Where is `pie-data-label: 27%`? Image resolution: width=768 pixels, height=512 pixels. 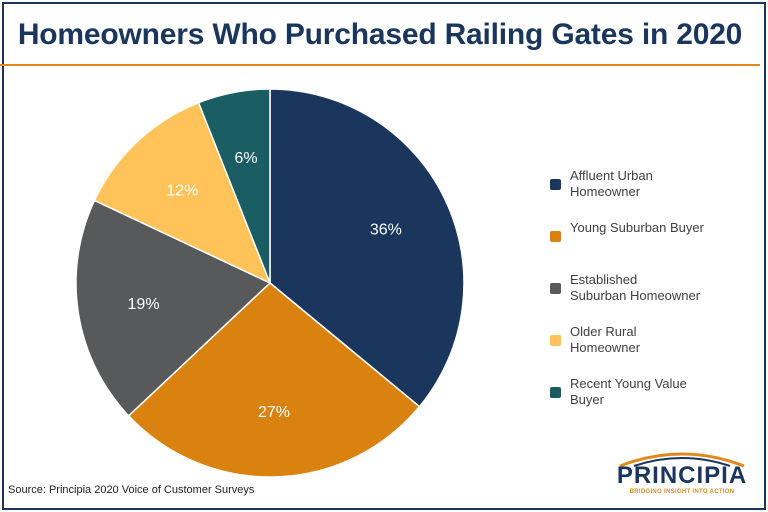
pie-data-label: 27% is located at coordinates (274, 412).